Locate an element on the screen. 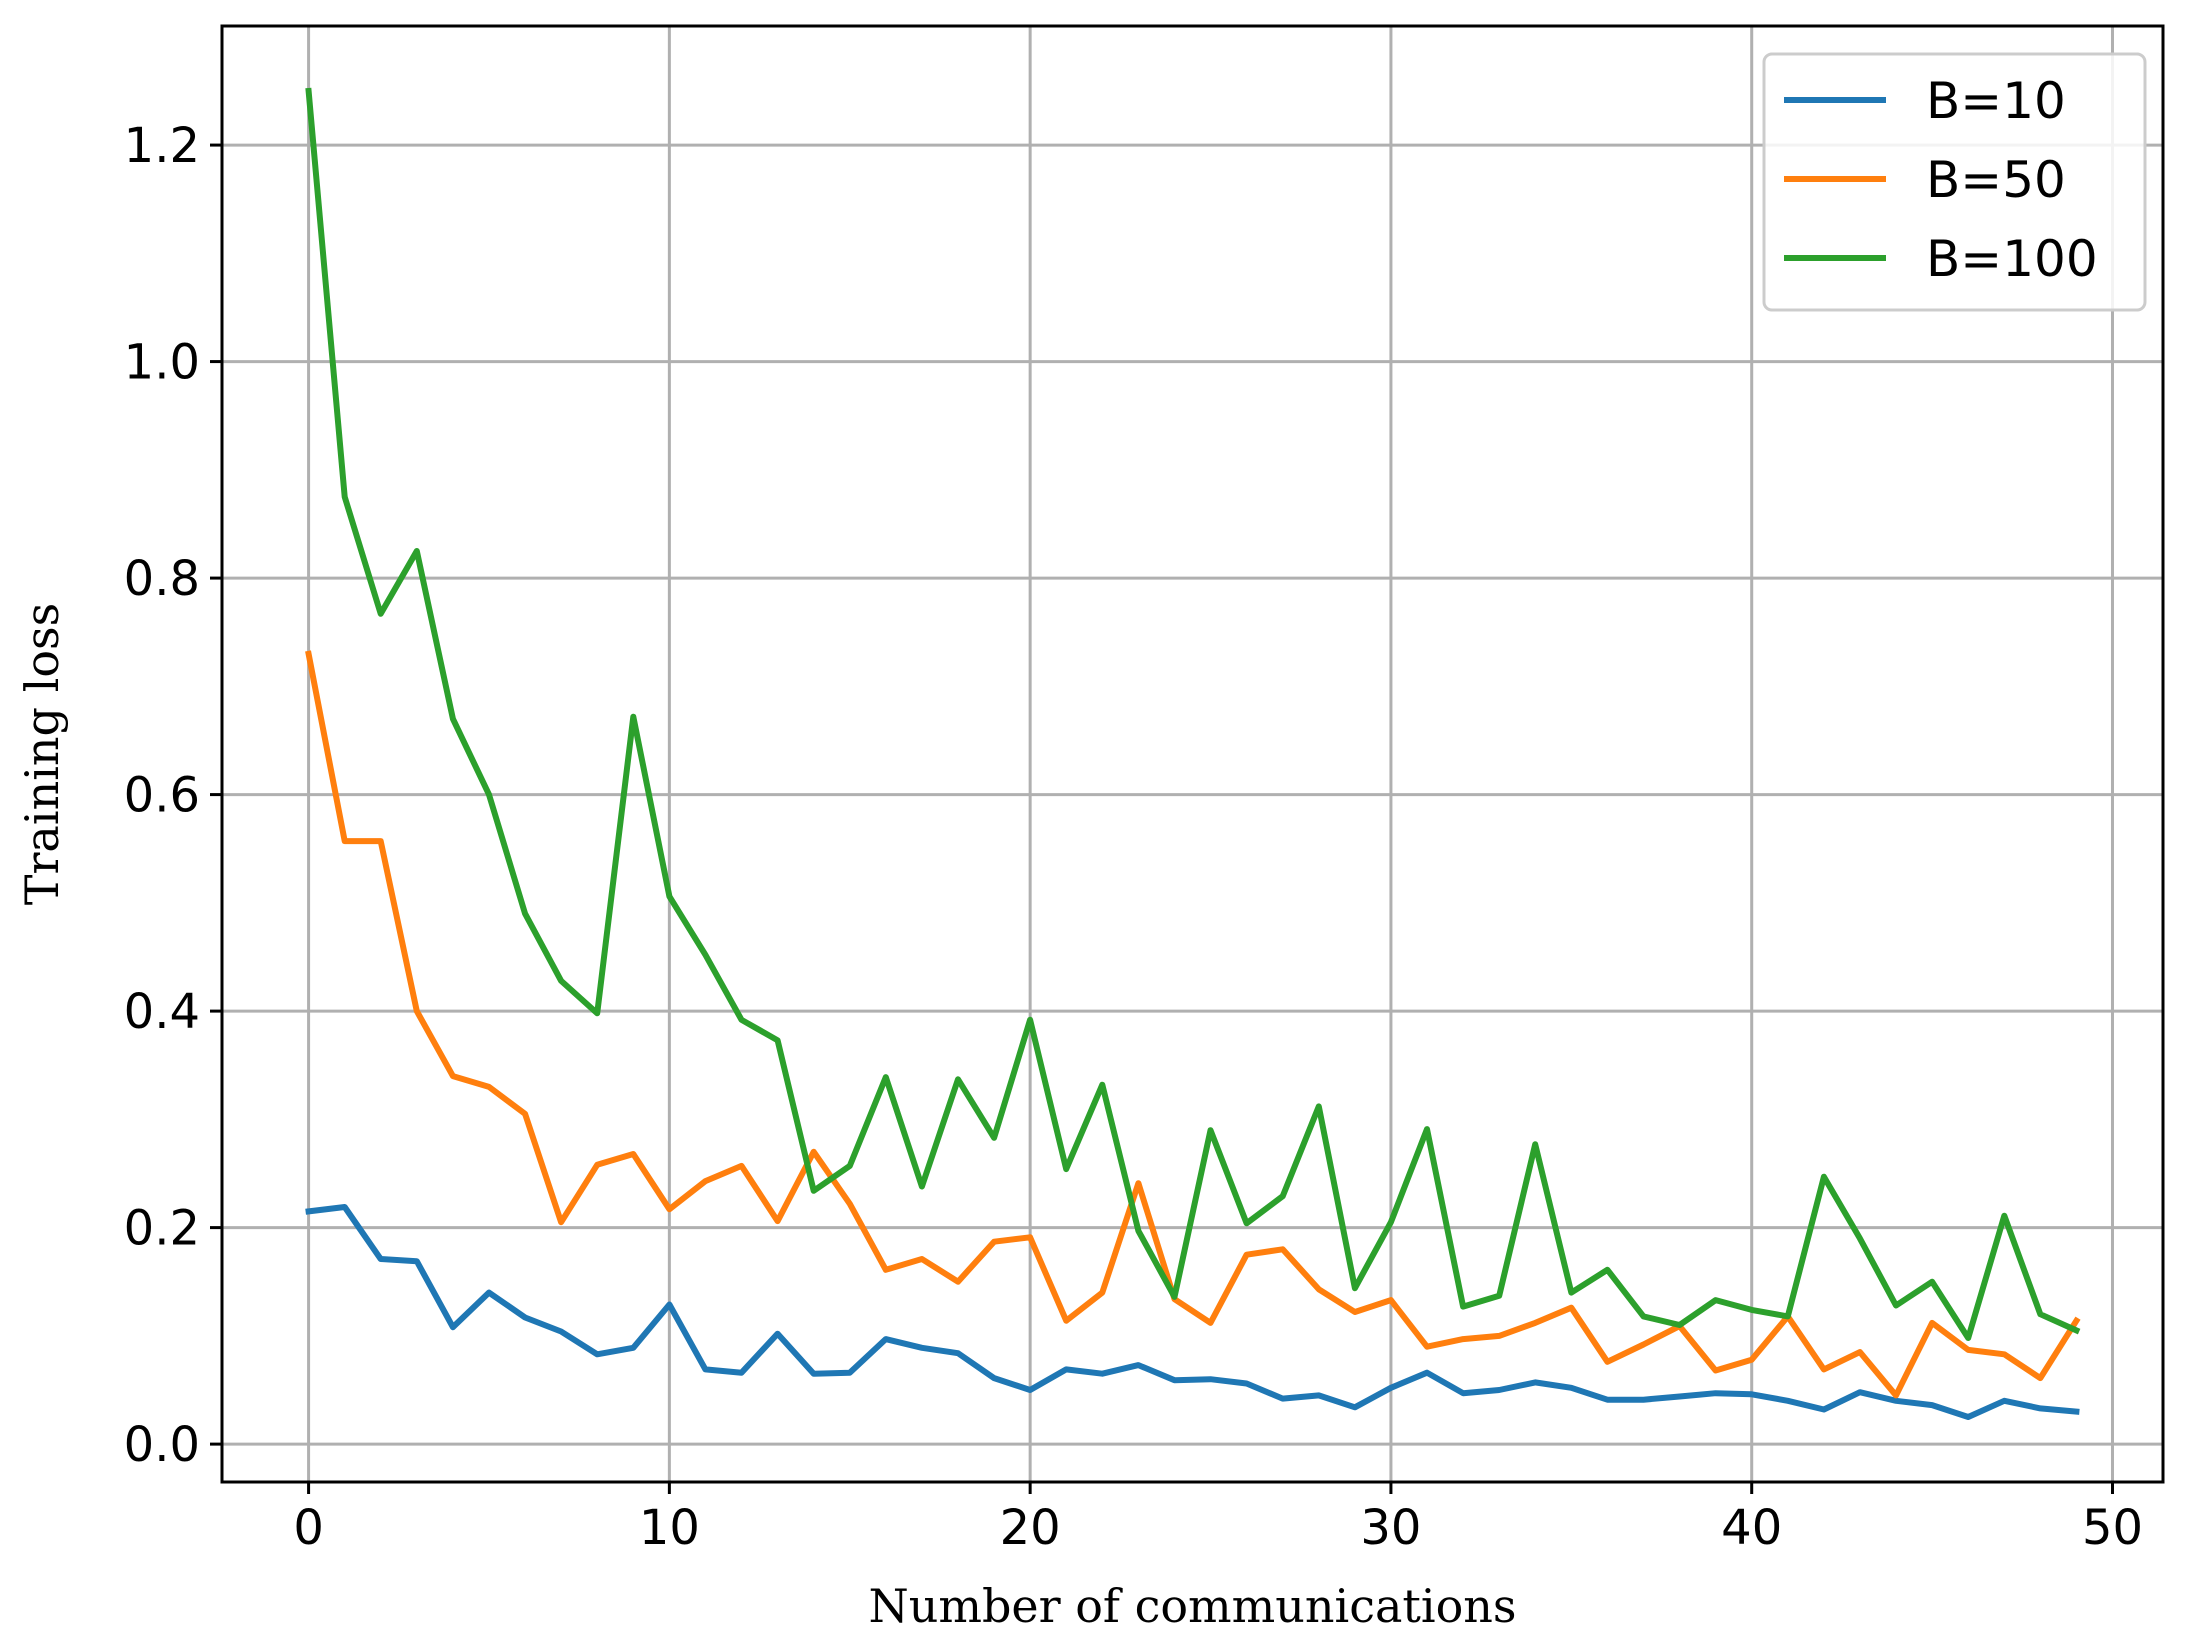 The height and width of the screenshot is (1635, 2193). y-tick-label: 0.6 is located at coordinates (162, 796).